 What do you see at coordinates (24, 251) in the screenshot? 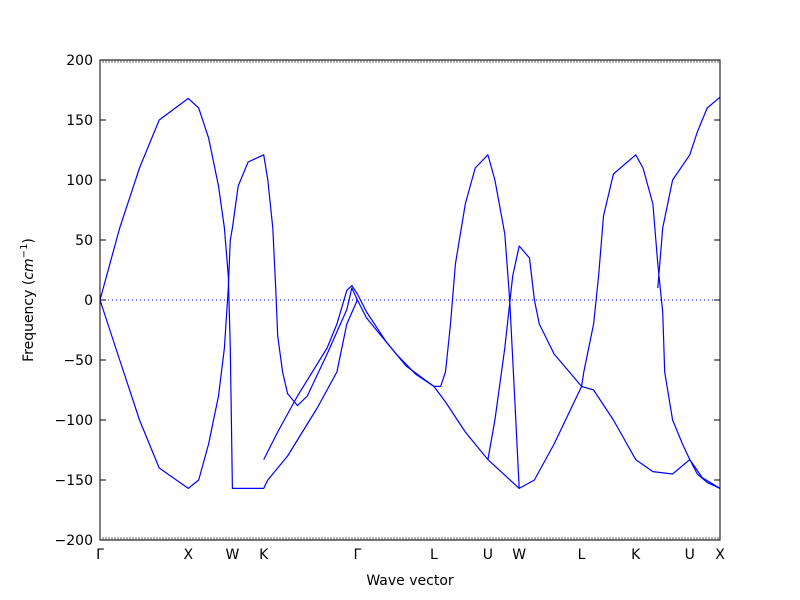
I see `y-axis-label-exponent: −1` at bounding box center [24, 251].